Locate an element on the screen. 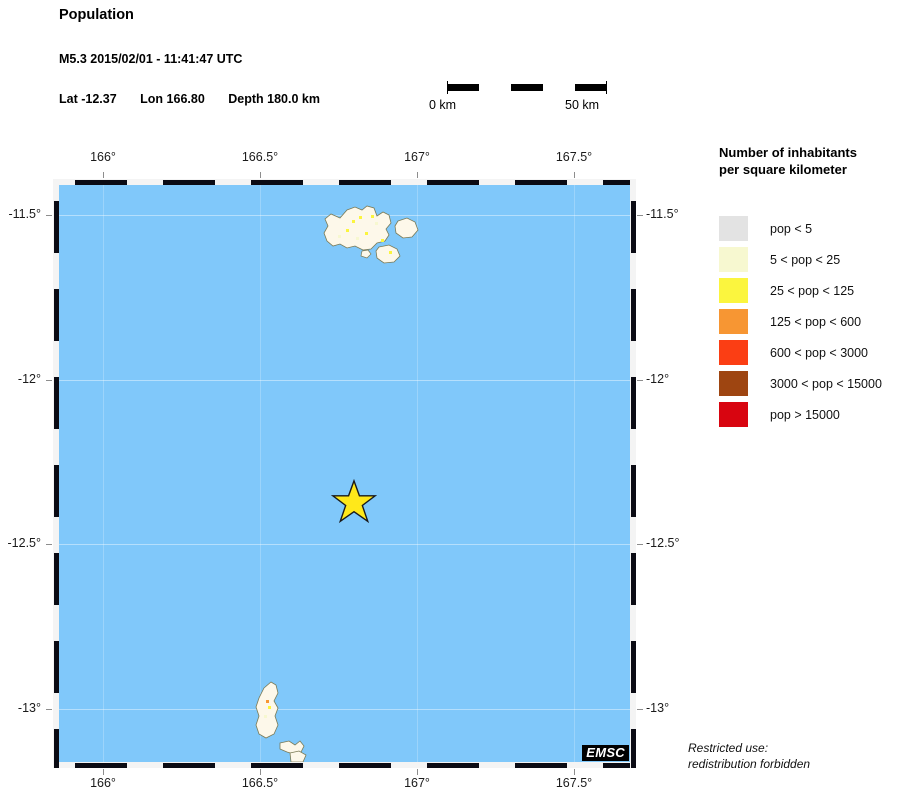  scale-bar-label-min: 0 km is located at coordinates (443, 105).